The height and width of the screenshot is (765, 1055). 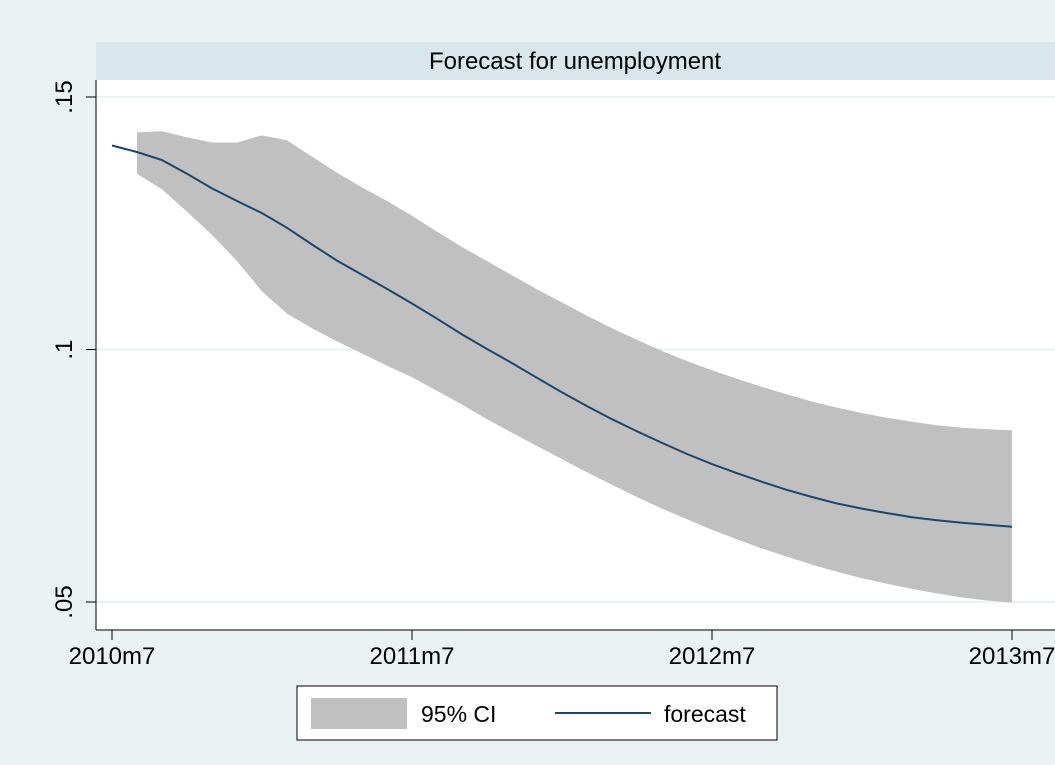 I want to click on y-axis-ticks: .05 .1 .15, so click(x=73, y=349).